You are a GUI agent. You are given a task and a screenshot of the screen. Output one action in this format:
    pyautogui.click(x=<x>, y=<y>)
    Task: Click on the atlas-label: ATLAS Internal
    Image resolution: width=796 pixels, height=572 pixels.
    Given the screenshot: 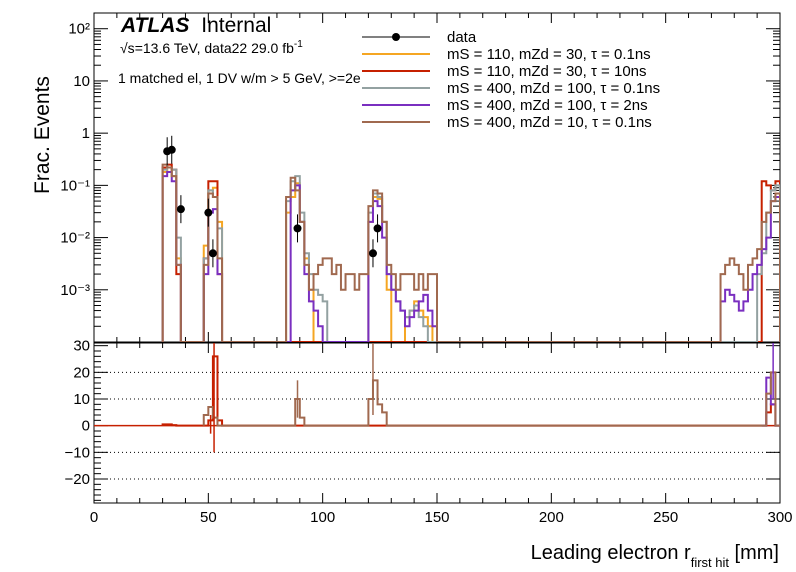 What is the action you would take?
    pyautogui.click(x=195, y=25)
    